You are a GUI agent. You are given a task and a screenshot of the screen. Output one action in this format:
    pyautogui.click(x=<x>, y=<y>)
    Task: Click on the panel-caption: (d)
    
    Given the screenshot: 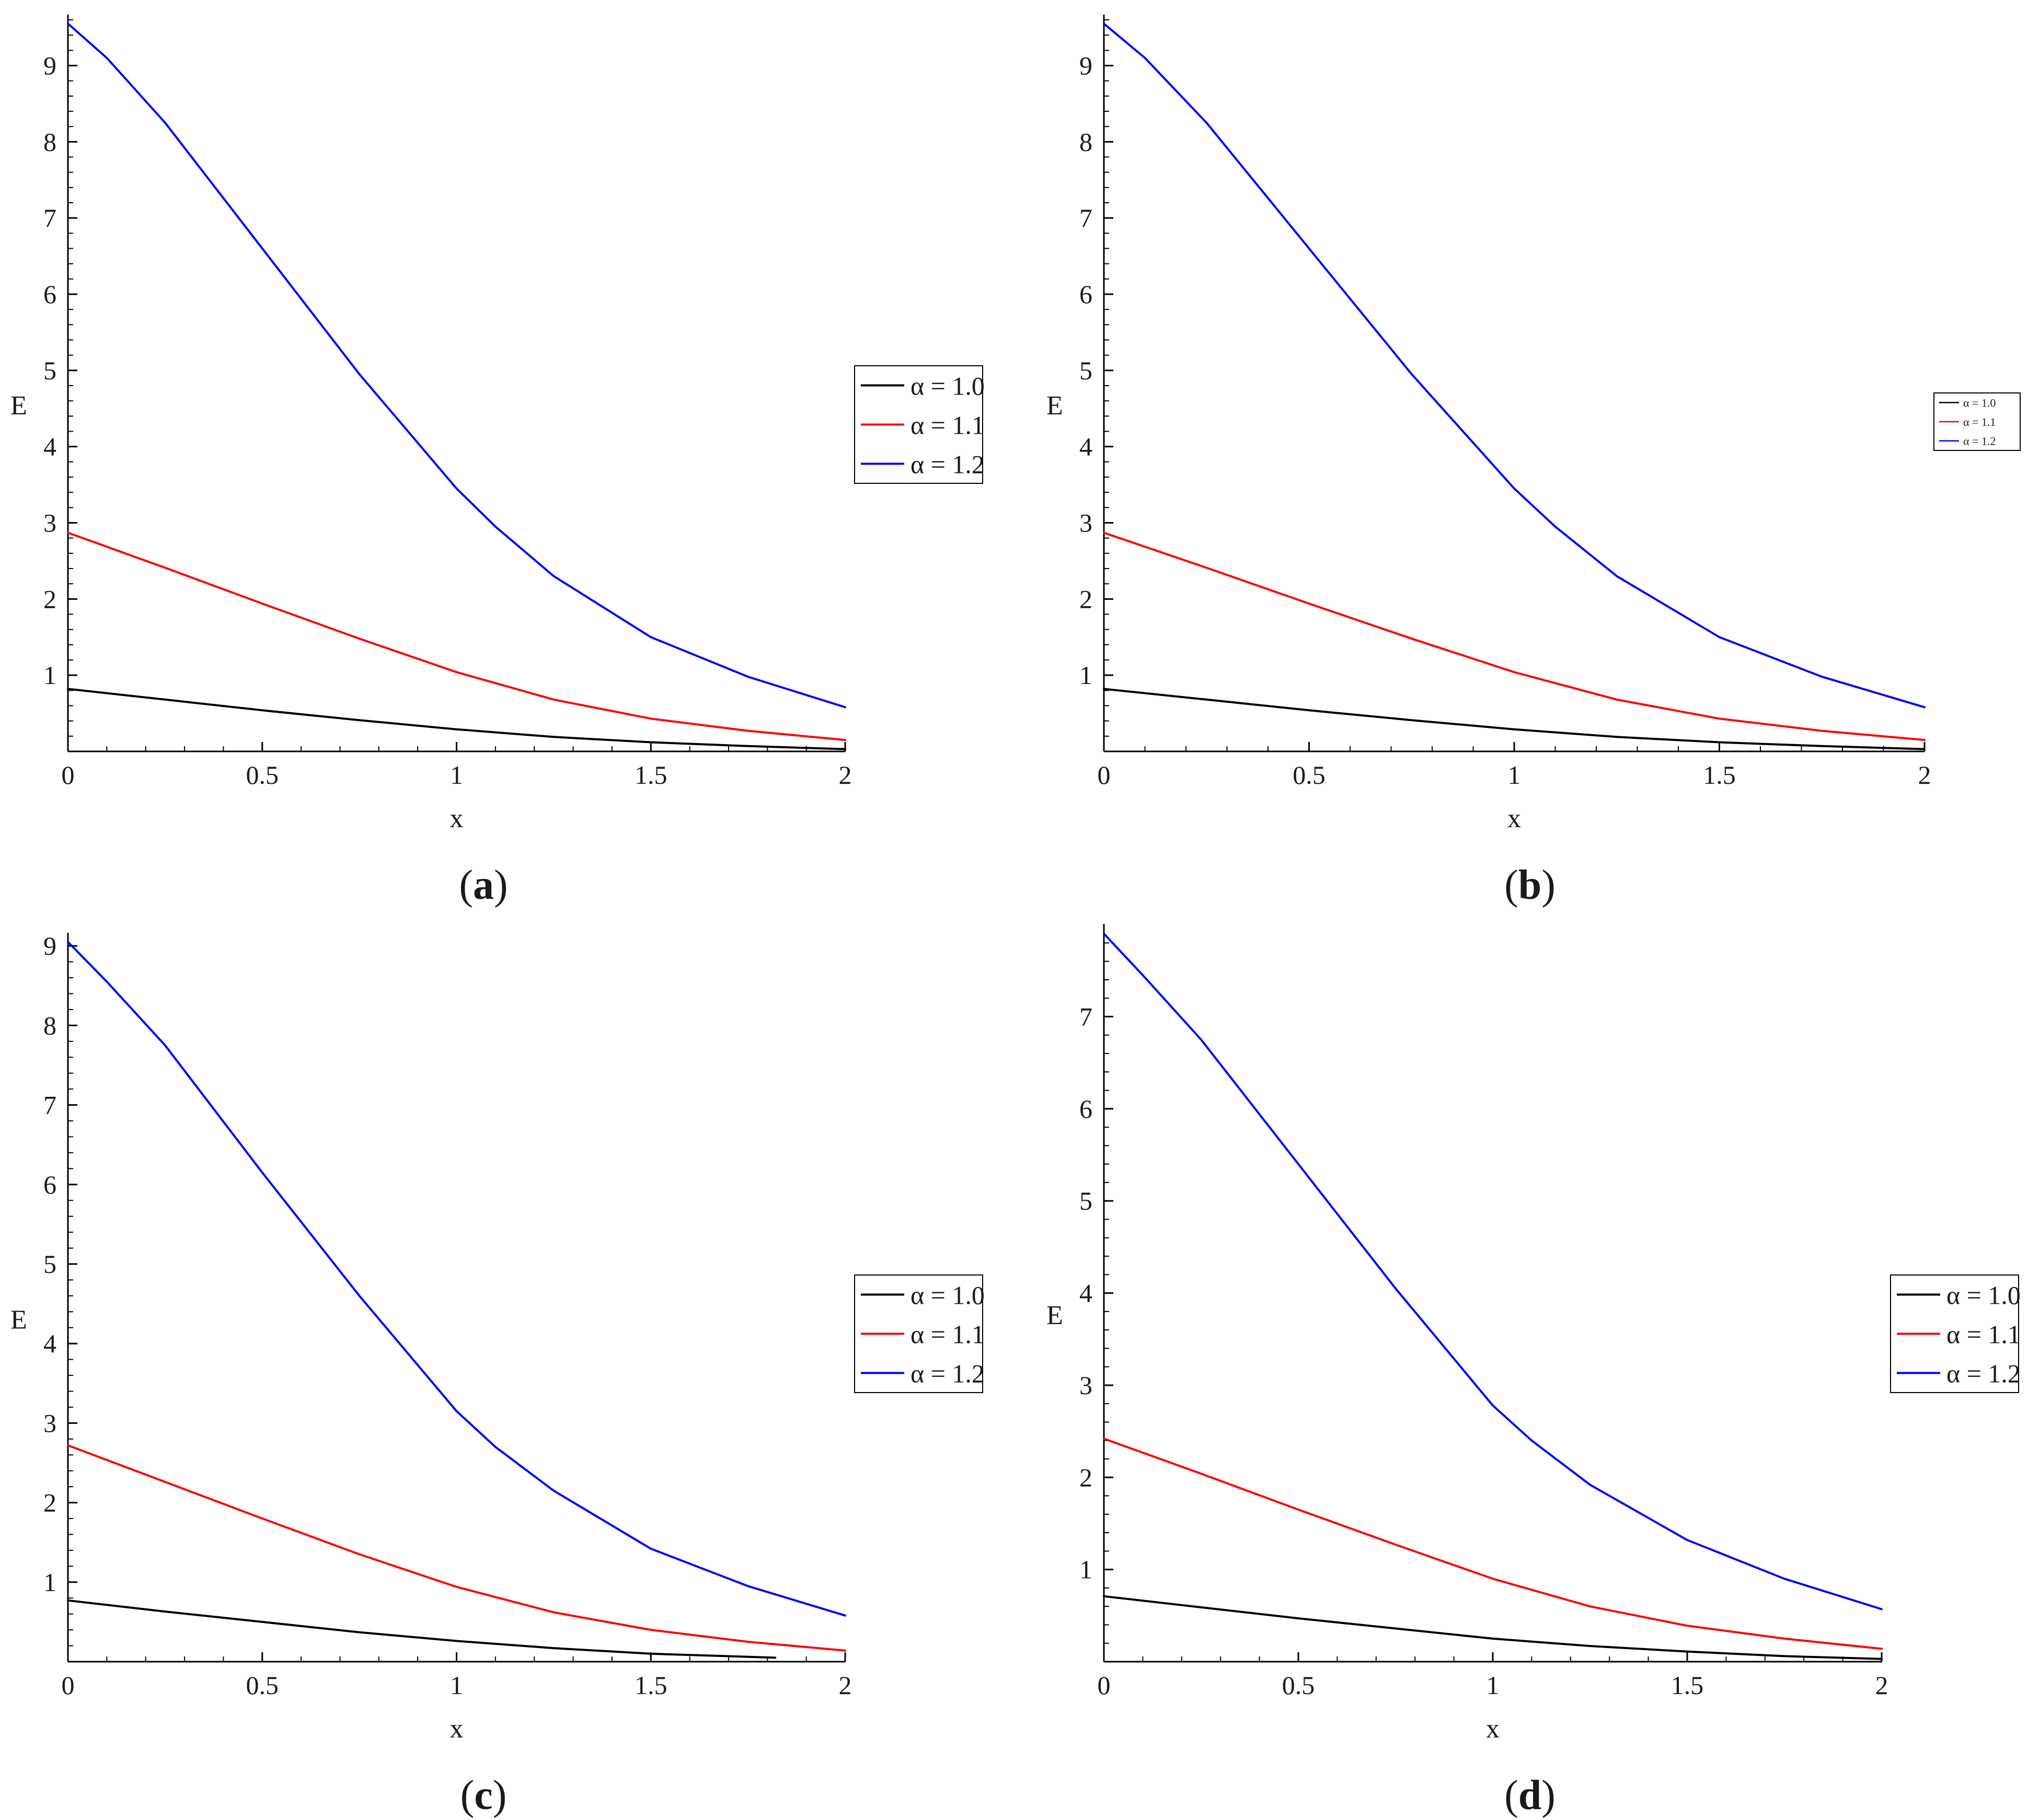 What is the action you would take?
    pyautogui.click(x=1530, y=1795)
    